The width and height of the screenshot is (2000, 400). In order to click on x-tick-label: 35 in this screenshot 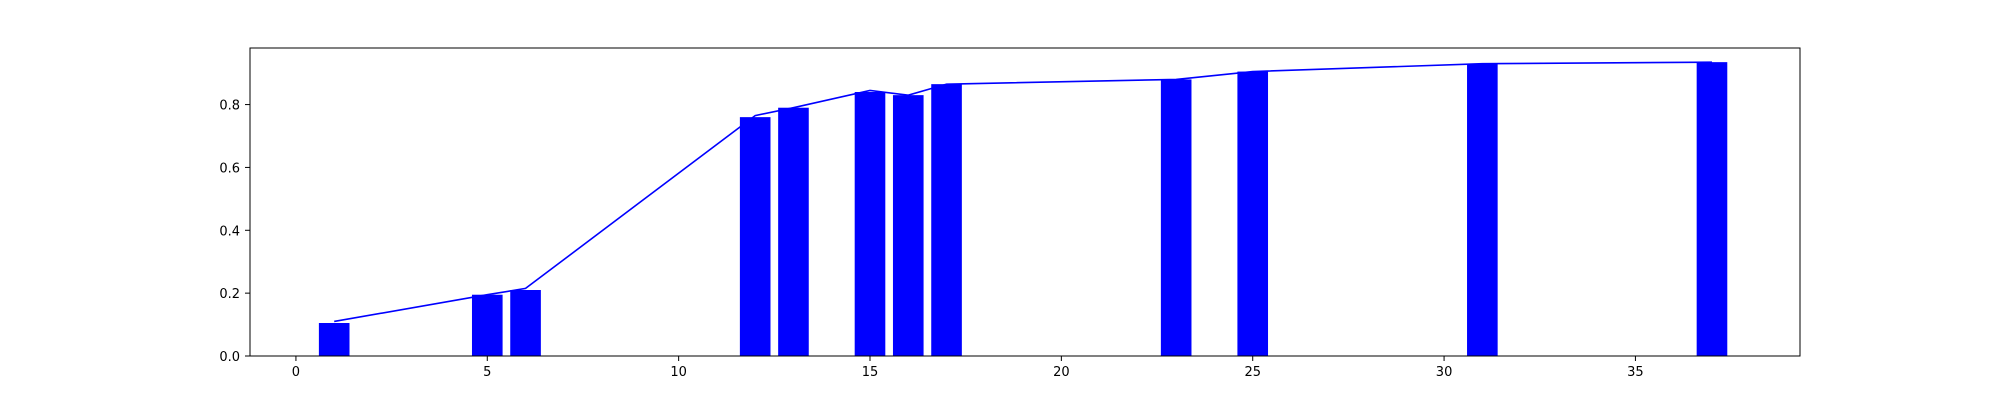, I will do `click(1635, 372)`.